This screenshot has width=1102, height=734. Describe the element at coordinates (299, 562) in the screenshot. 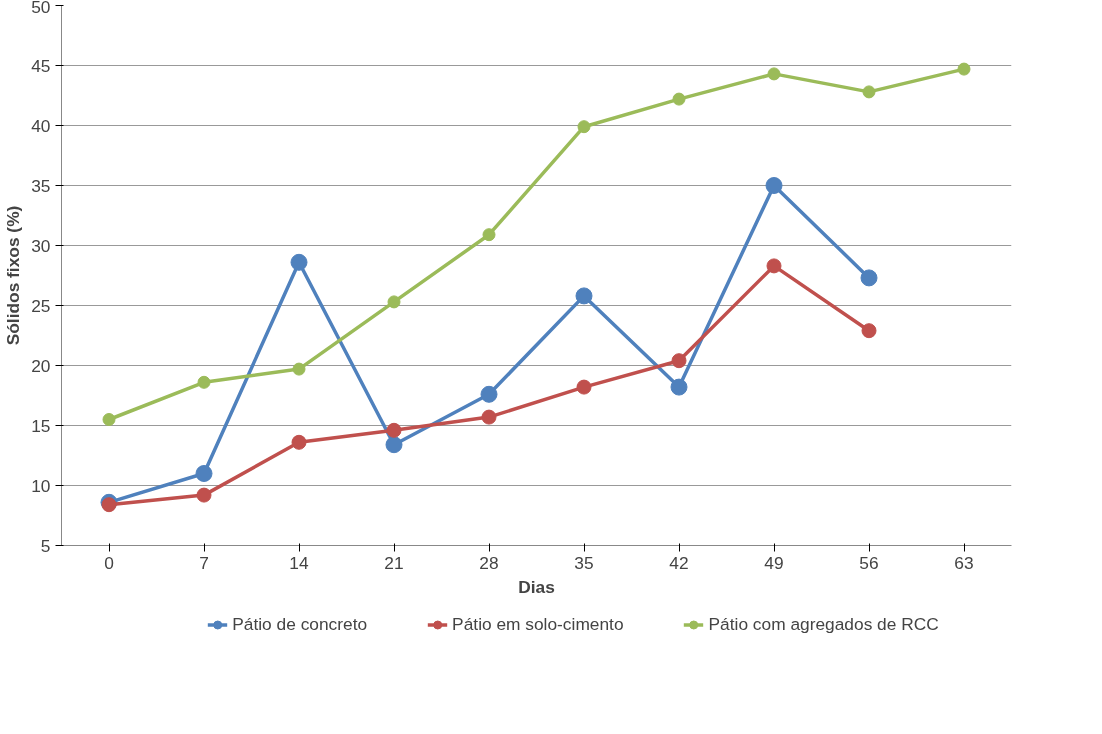

I see `x-tick-label: 14` at that location.